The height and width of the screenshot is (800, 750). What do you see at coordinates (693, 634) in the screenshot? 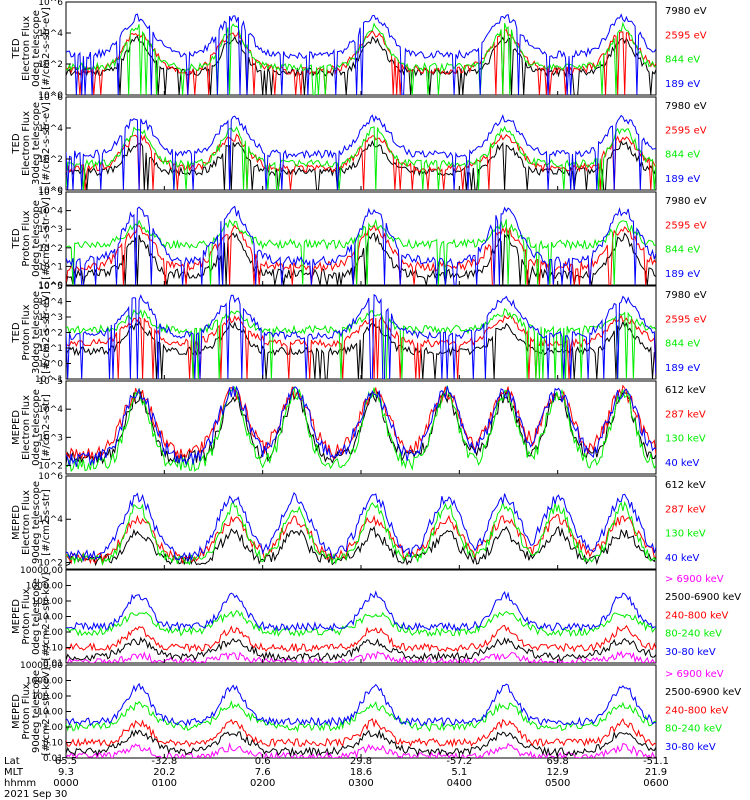
I see `legend-entry: 80-240 keV` at bounding box center [693, 634].